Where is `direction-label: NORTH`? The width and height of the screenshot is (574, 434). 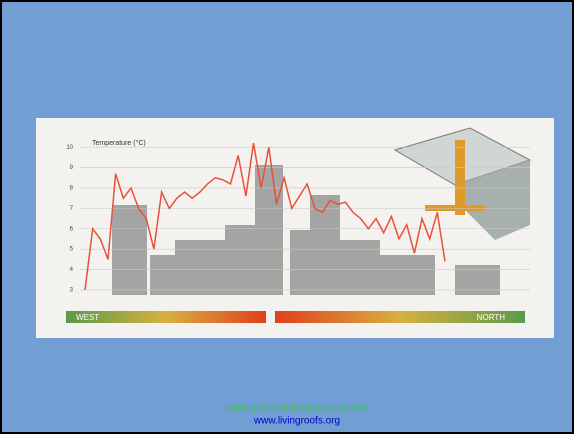 direction-label: NORTH is located at coordinates (491, 317).